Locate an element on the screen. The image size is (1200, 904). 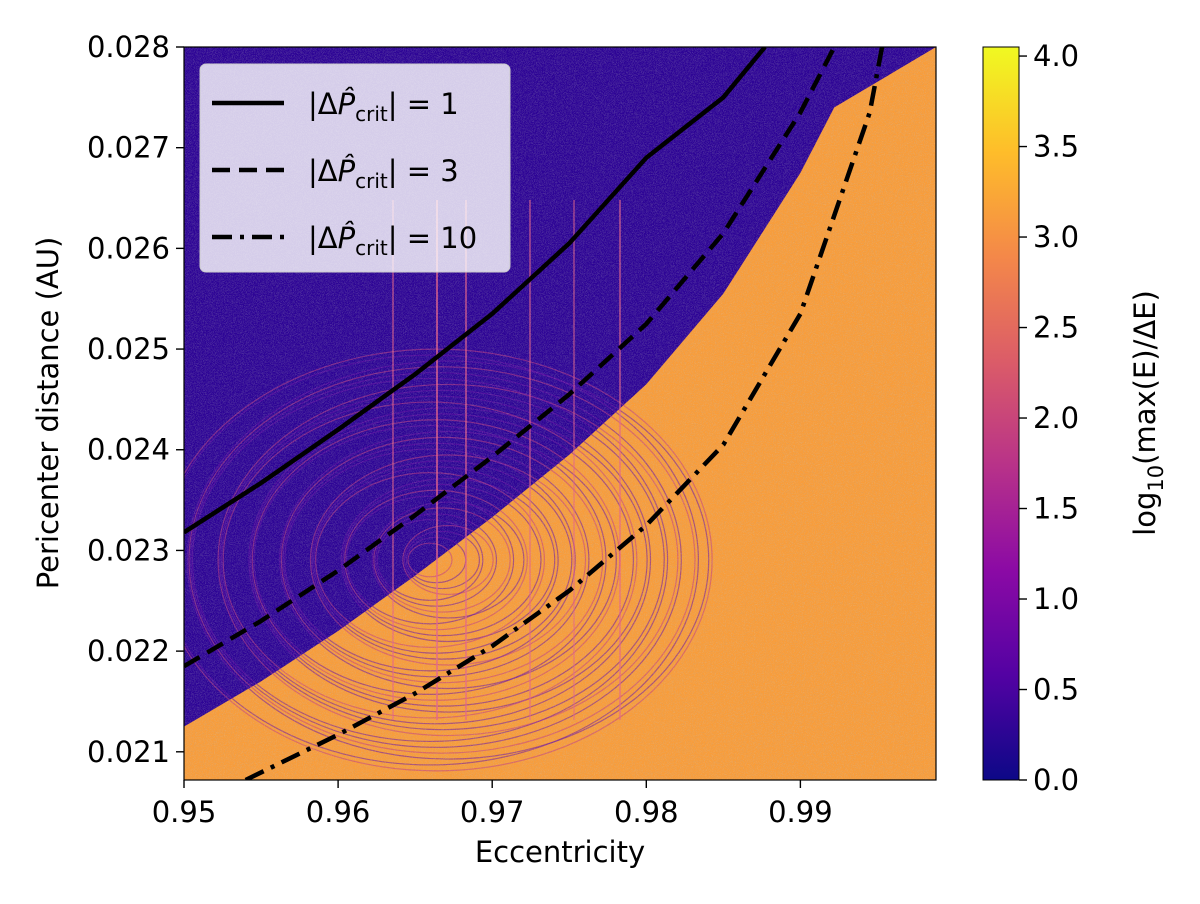
y-tick-label: 0.024 is located at coordinates (128, 450).